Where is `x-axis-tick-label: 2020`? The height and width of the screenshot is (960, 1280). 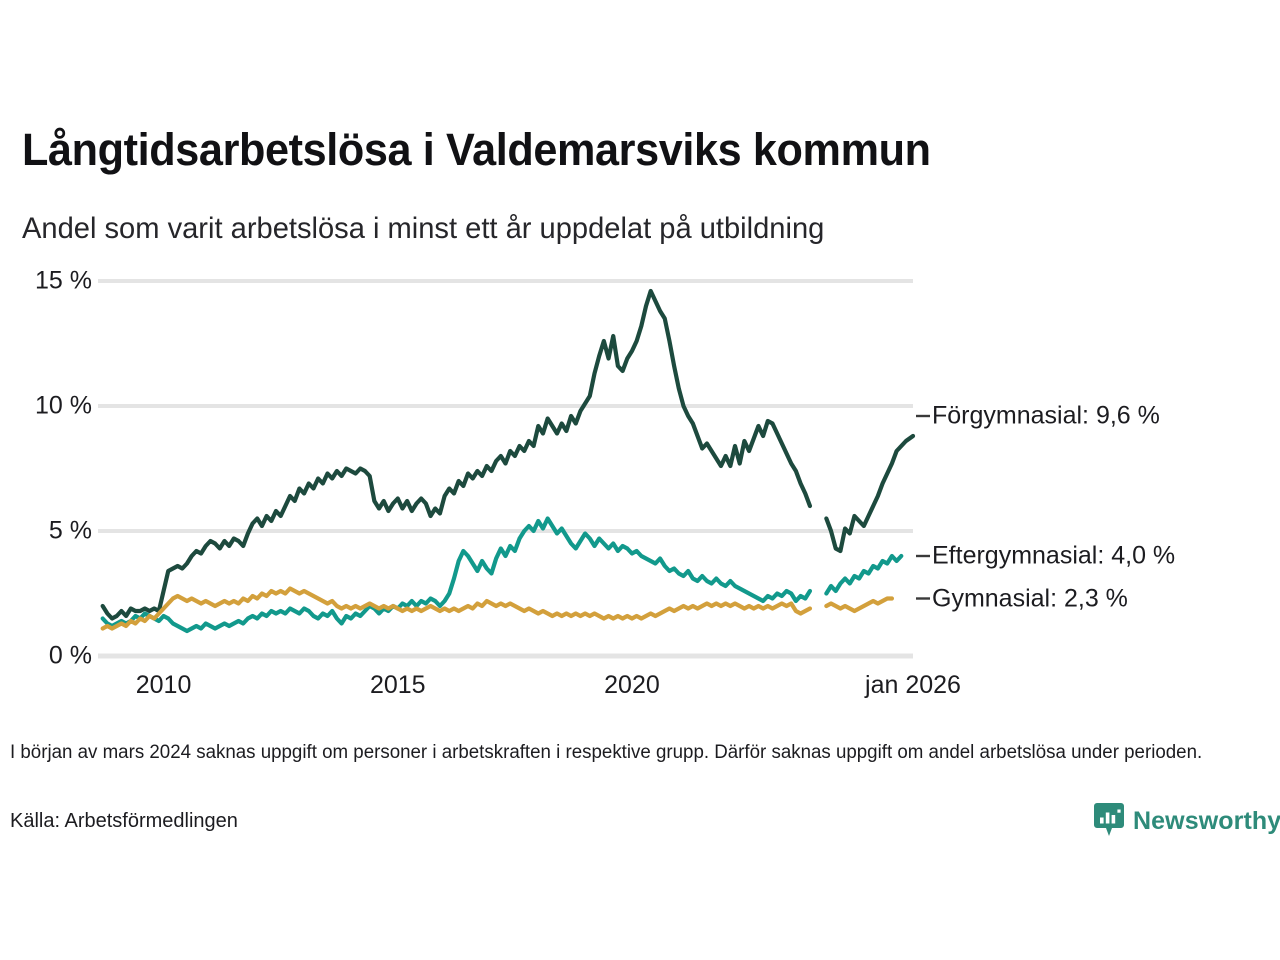
x-axis-tick-label: 2020 is located at coordinates (632, 685).